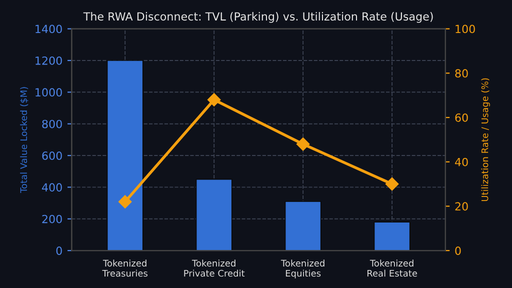  I want to click on y-axis-title: Total Value Locked ($M), so click(24, 140).